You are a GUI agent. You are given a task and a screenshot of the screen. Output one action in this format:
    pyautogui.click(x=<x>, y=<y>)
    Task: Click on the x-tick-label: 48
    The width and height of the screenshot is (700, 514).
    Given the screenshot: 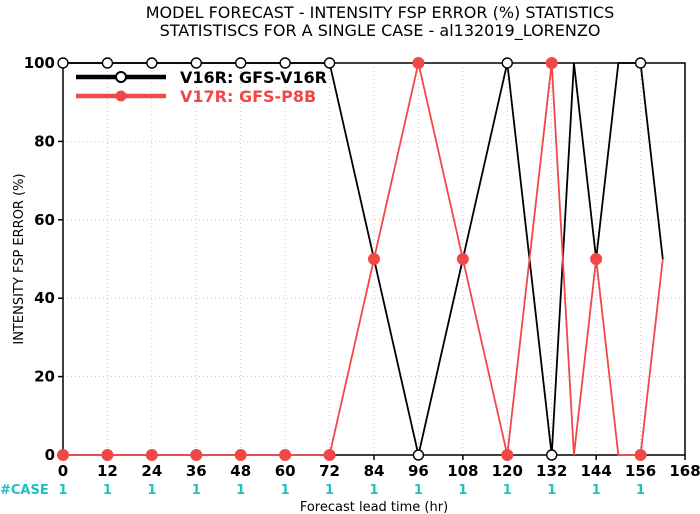 What is the action you would take?
    pyautogui.click(x=240, y=471)
    